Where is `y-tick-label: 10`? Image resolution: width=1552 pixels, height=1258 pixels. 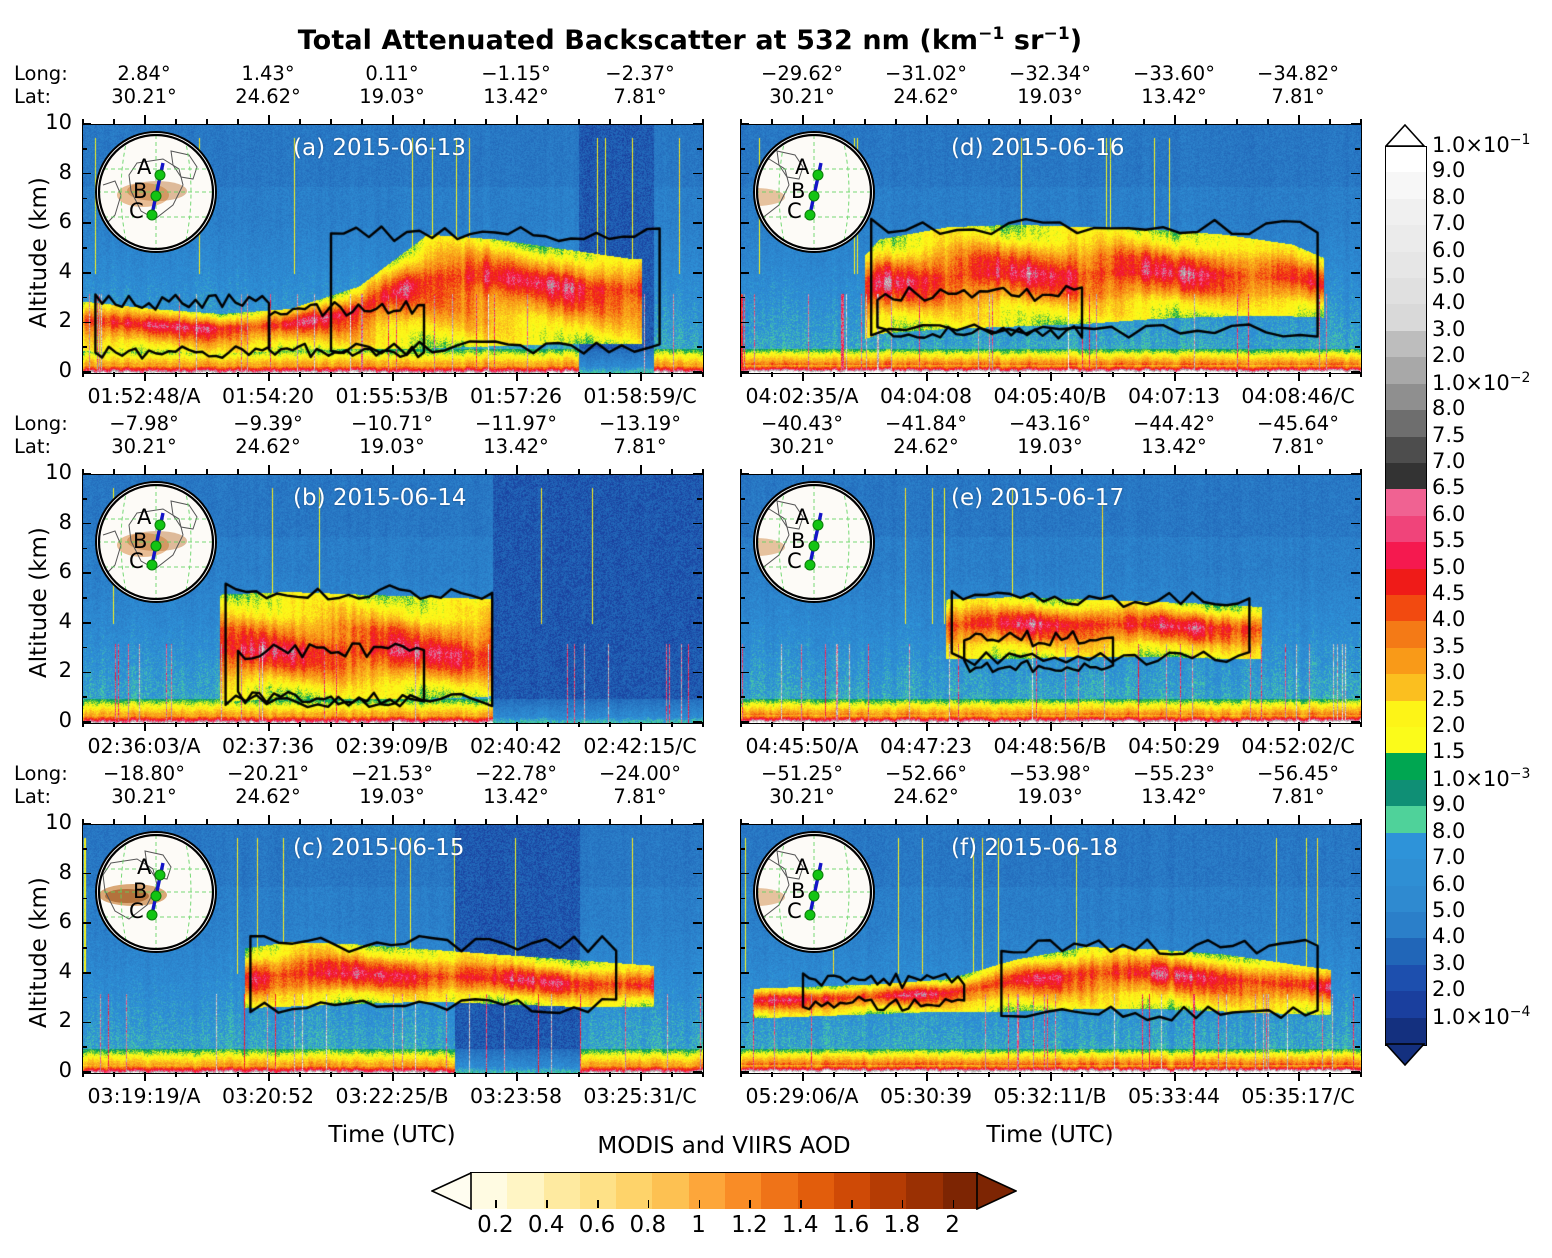
y-tick-label: 10 is located at coordinates (58, 122).